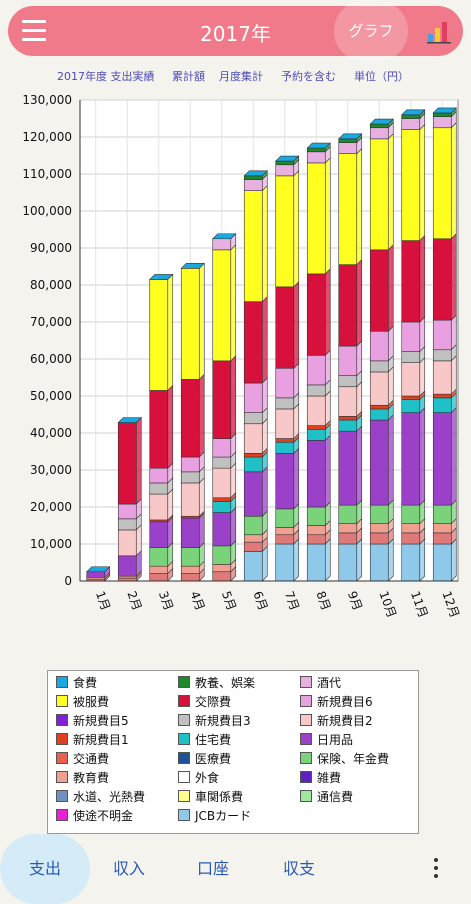 The width and height of the screenshot is (471, 904). What do you see at coordinates (353, 759) in the screenshot?
I see `legend-label: 保険、年金費` at bounding box center [353, 759].